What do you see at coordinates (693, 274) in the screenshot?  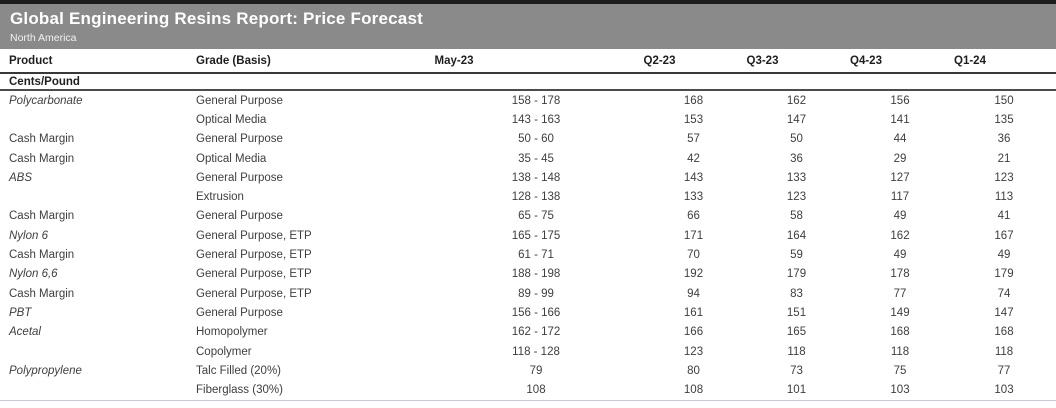 I see `value-cell: 192` at bounding box center [693, 274].